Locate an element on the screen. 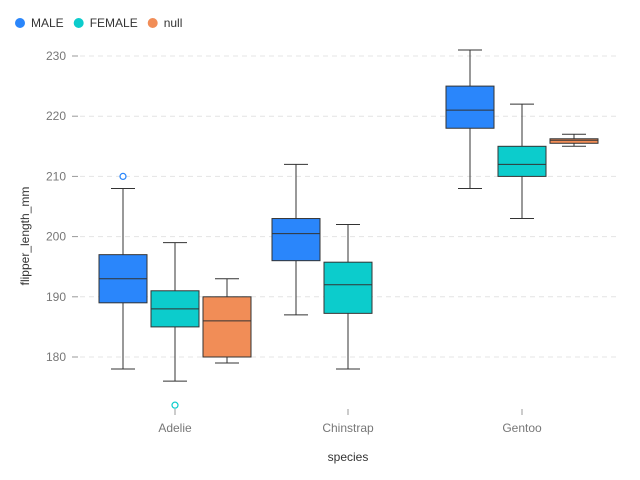 The image size is (640, 480). y-axis-ticks: 180 190 200 210 220 230 is located at coordinates (62, 206).